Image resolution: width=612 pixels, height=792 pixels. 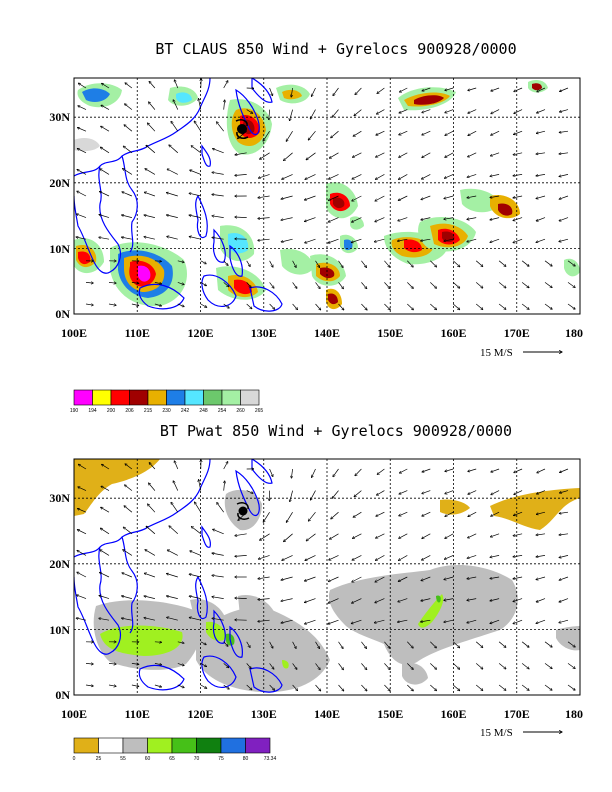 I want to click on panel2-colorbar-label: 70, so click(x=197, y=759).